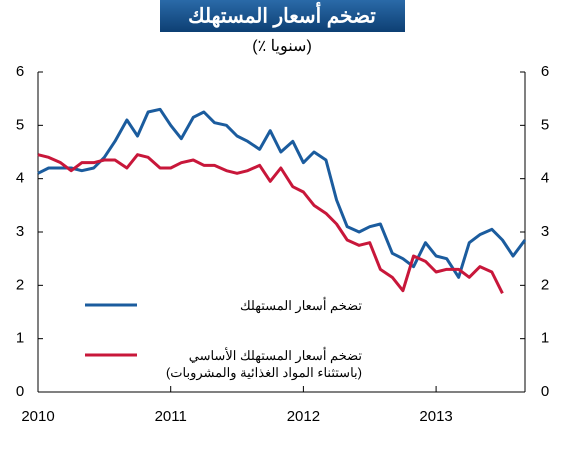 Image resolution: width=565 pixels, height=455 pixels. What do you see at coordinates (545, 124) in the screenshot?
I see `y2-tick-label: 5` at bounding box center [545, 124].